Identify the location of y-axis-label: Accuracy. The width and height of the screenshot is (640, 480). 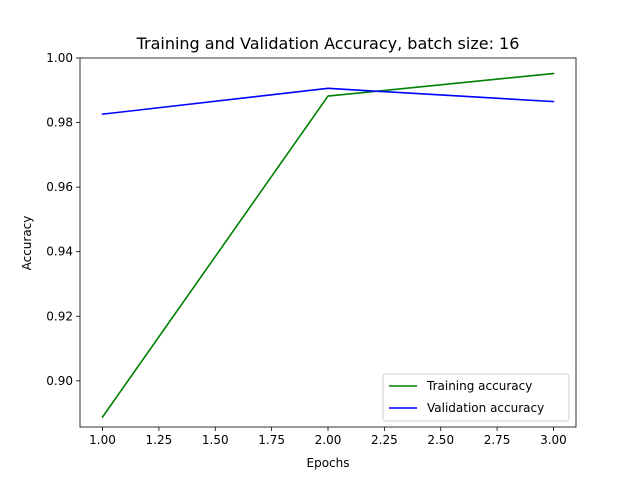
(27, 243).